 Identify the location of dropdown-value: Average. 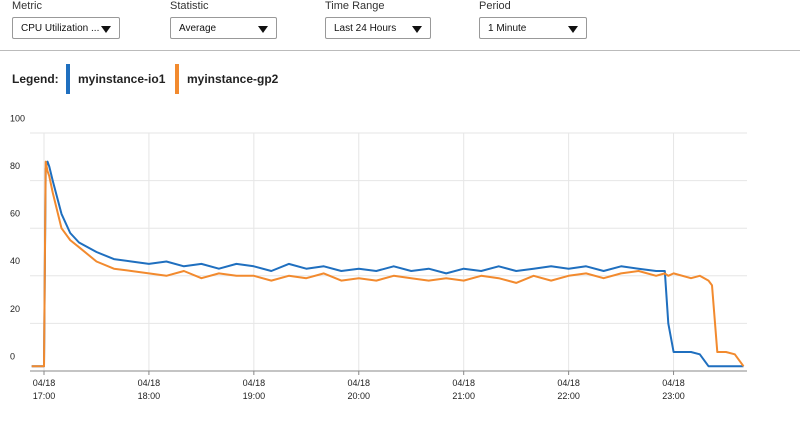
(198, 28).